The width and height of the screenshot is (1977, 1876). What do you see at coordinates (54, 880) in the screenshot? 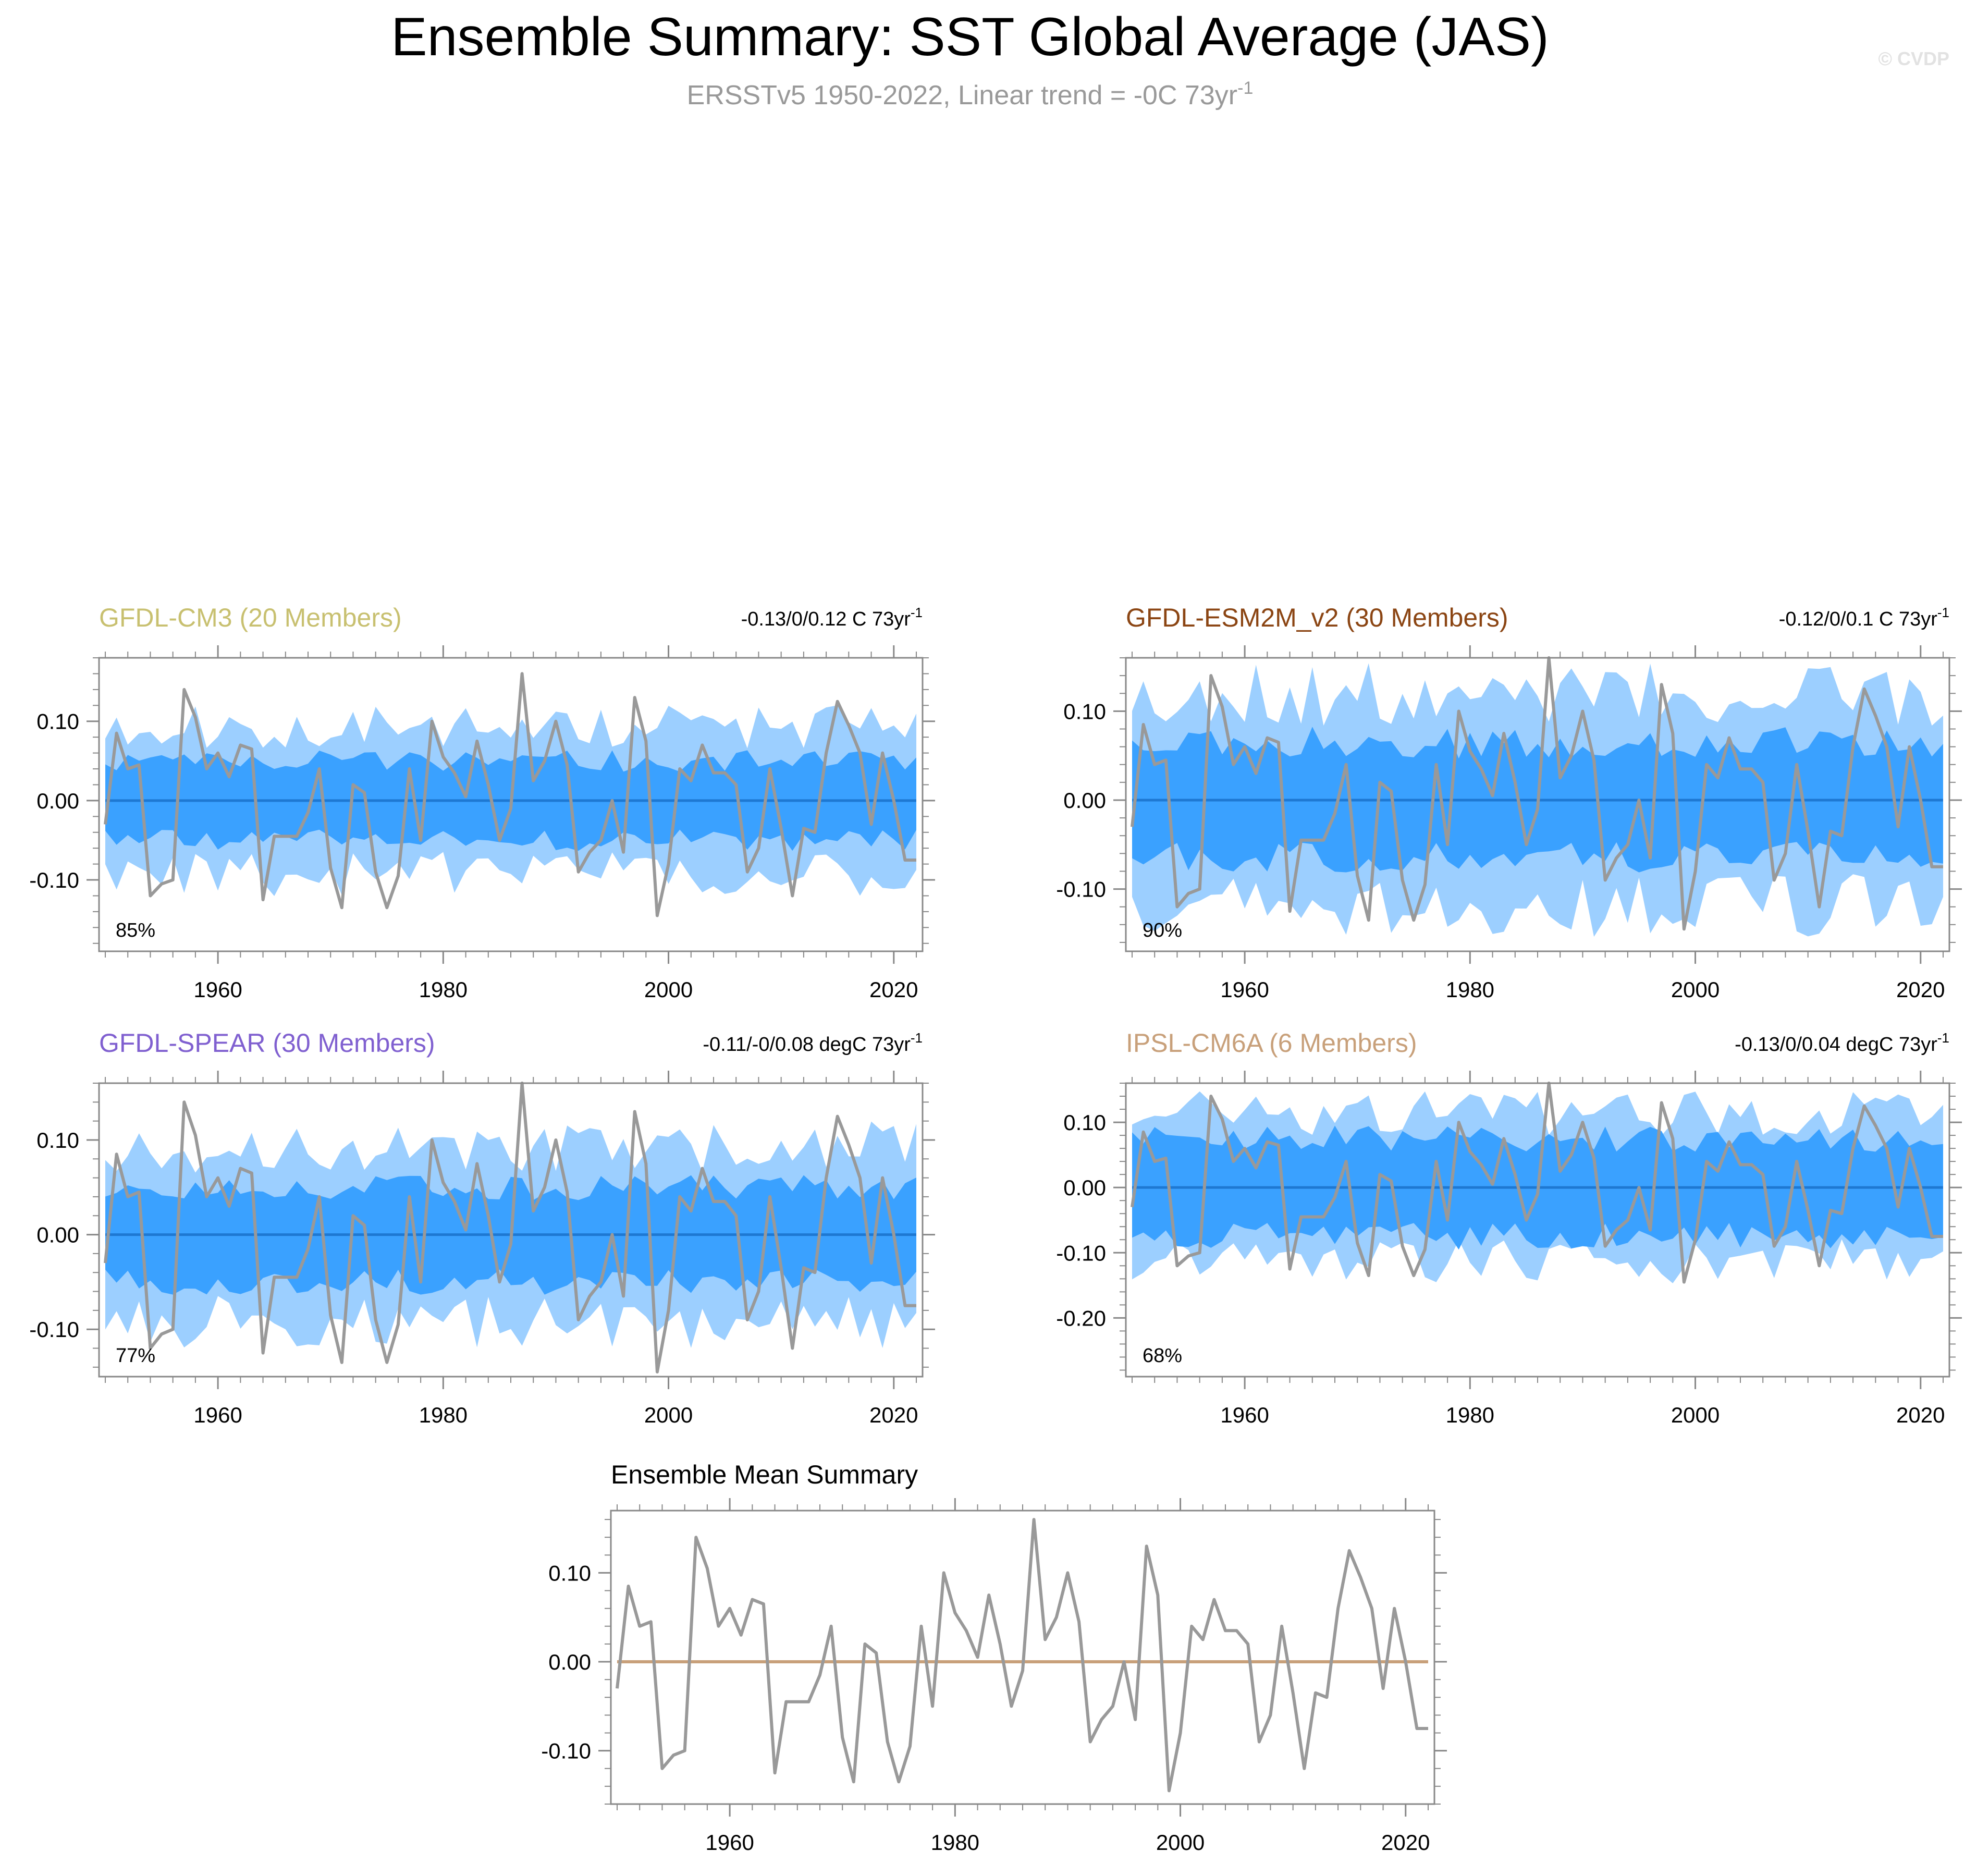
I see `gfdl-cm3-ytick-label: -0.10` at bounding box center [54, 880].